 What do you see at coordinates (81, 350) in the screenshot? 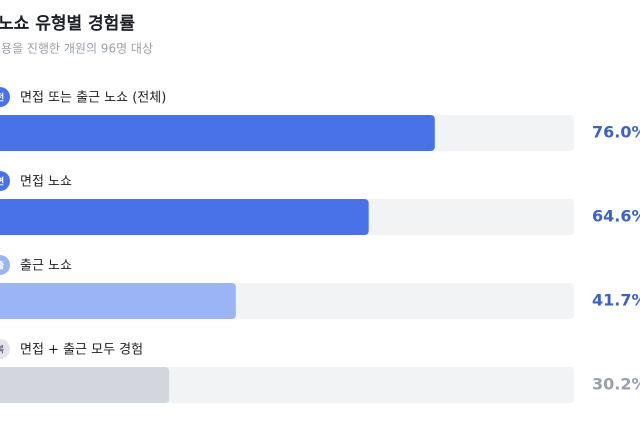
I see `category-label: 면접 + 출근 모두 경험` at bounding box center [81, 350].